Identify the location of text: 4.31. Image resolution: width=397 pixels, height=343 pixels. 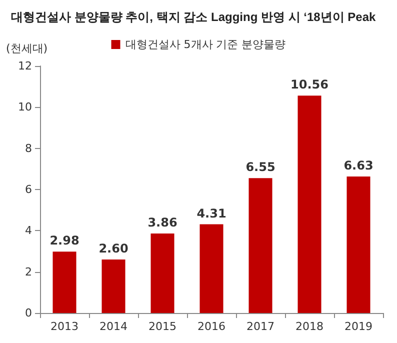
(211, 213).